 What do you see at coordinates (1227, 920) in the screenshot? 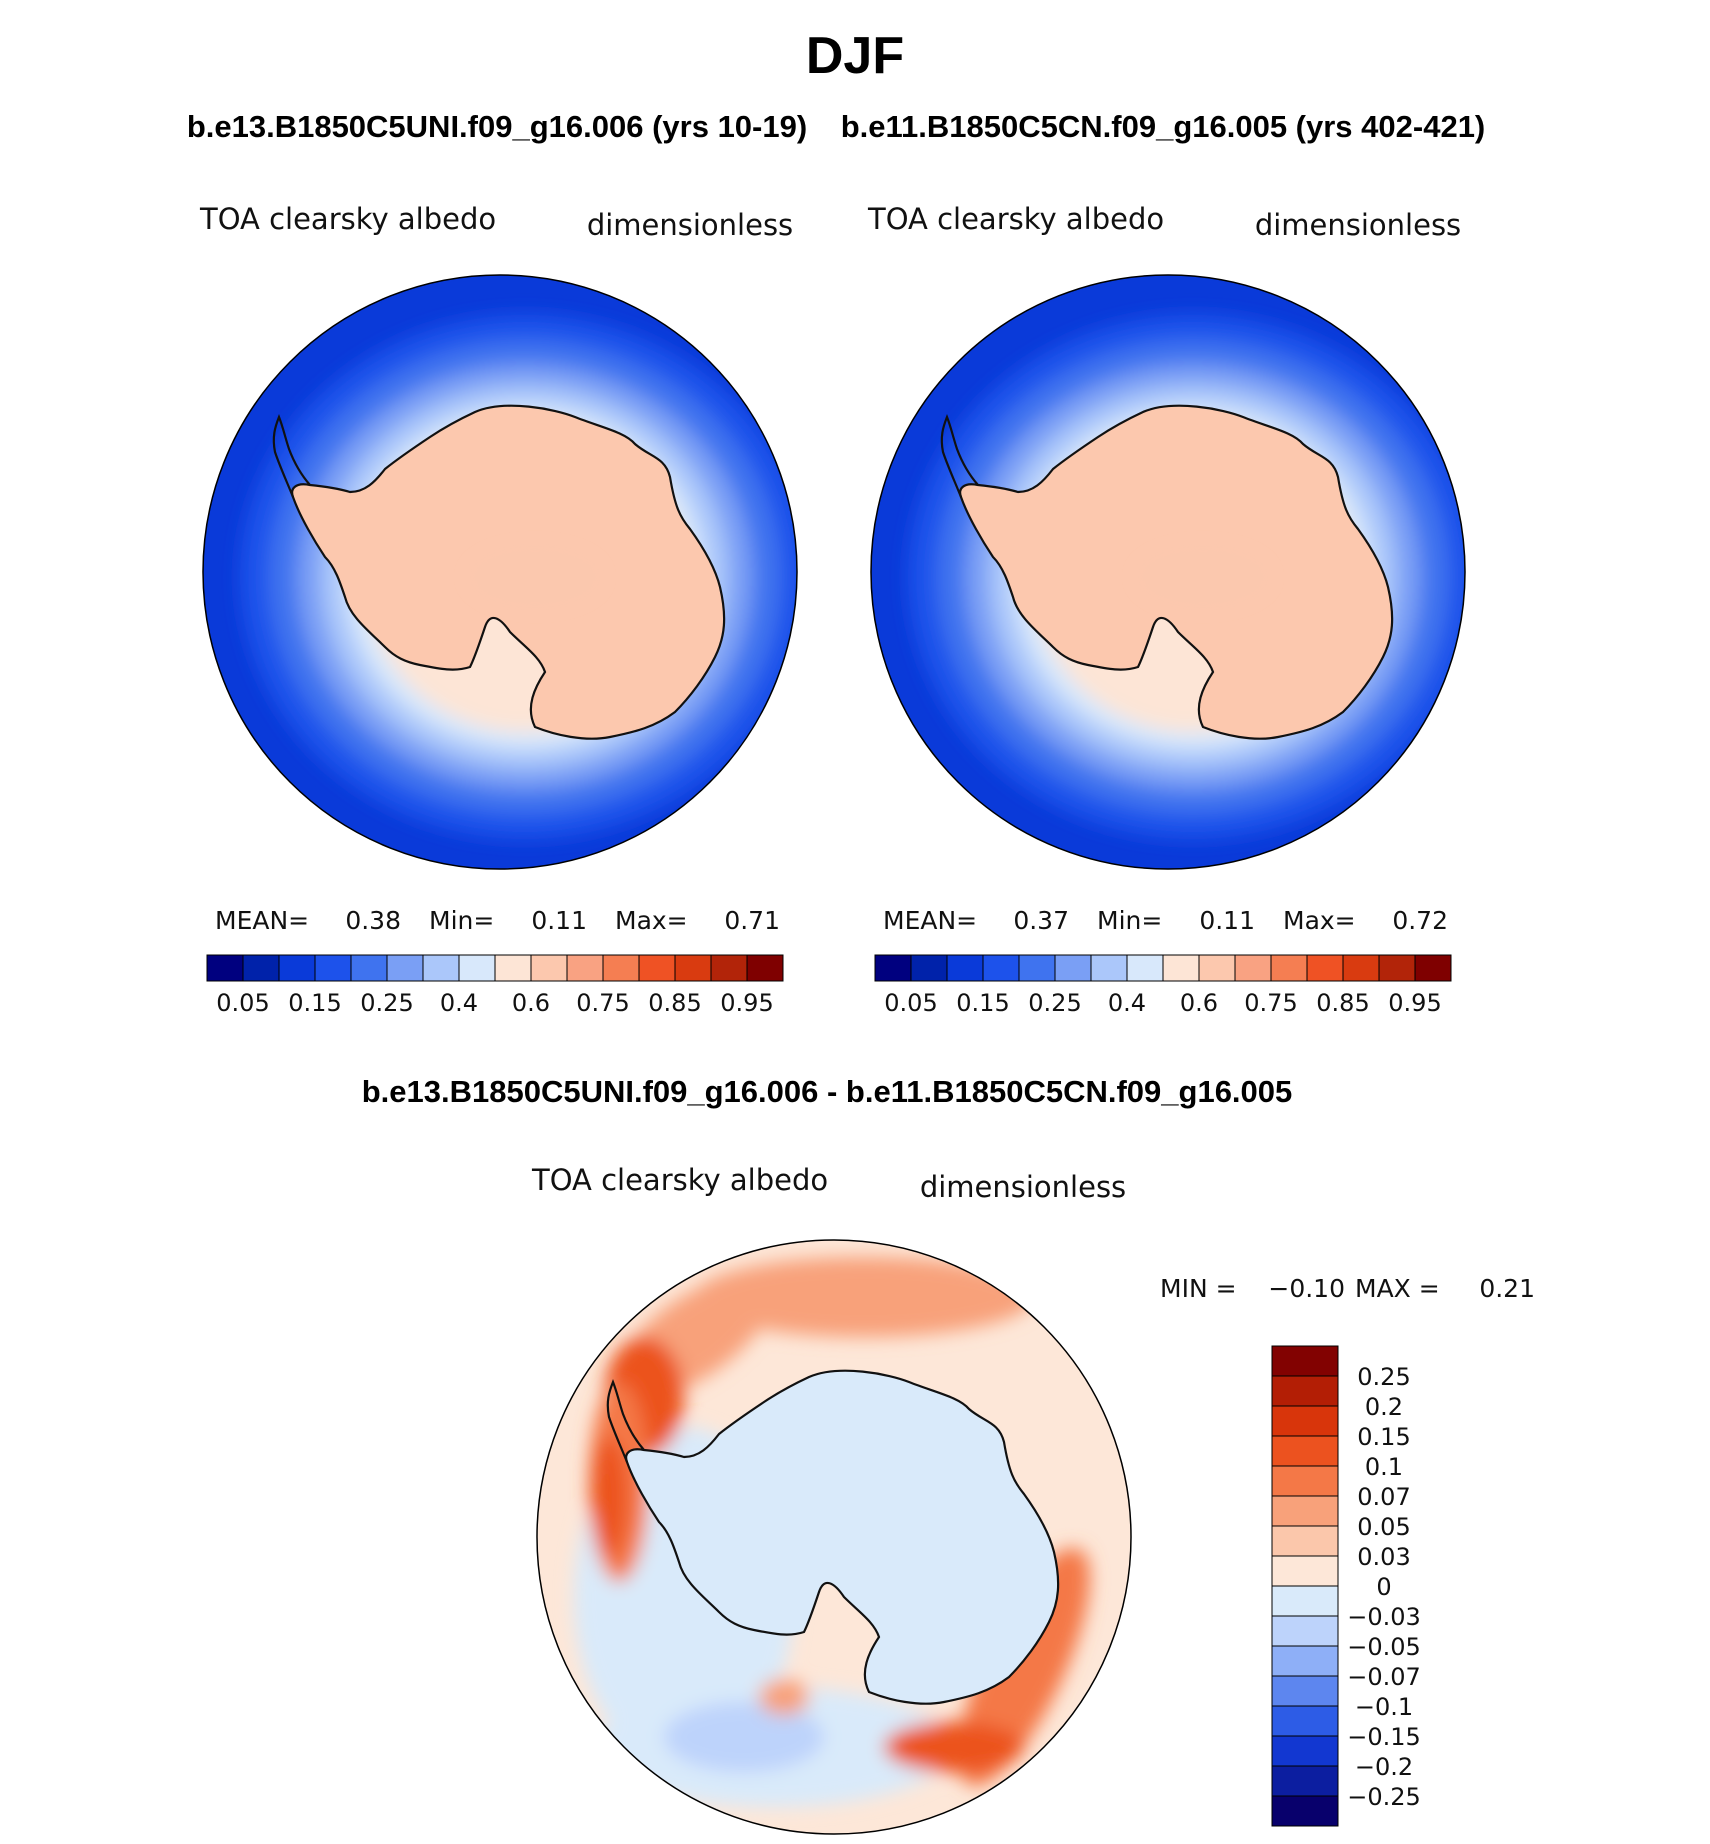
I see `min-value: 0.11` at bounding box center [1227, 920].